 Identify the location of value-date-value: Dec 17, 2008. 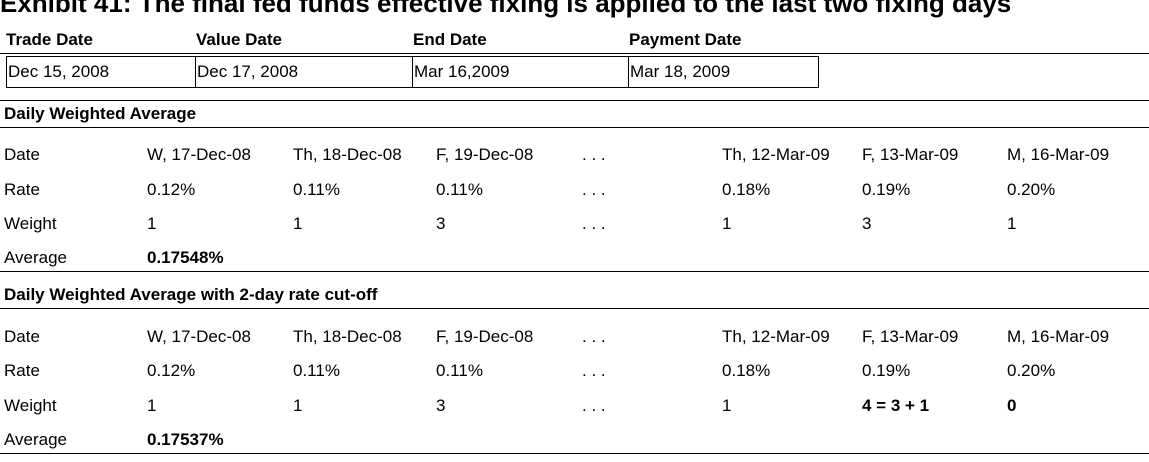
(304, 72).